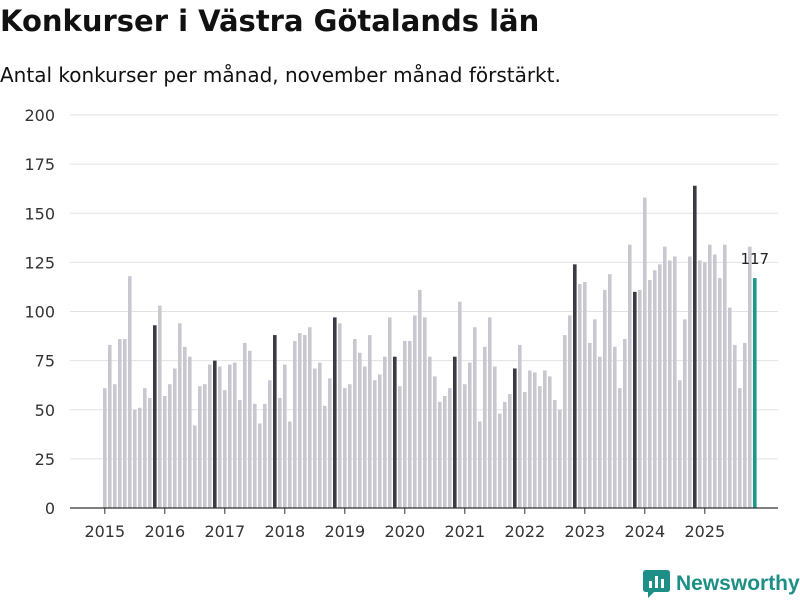 The height and width of the screenshot is (600, 800). I want to click on x-tick-label: 2022, so click(524, 531).